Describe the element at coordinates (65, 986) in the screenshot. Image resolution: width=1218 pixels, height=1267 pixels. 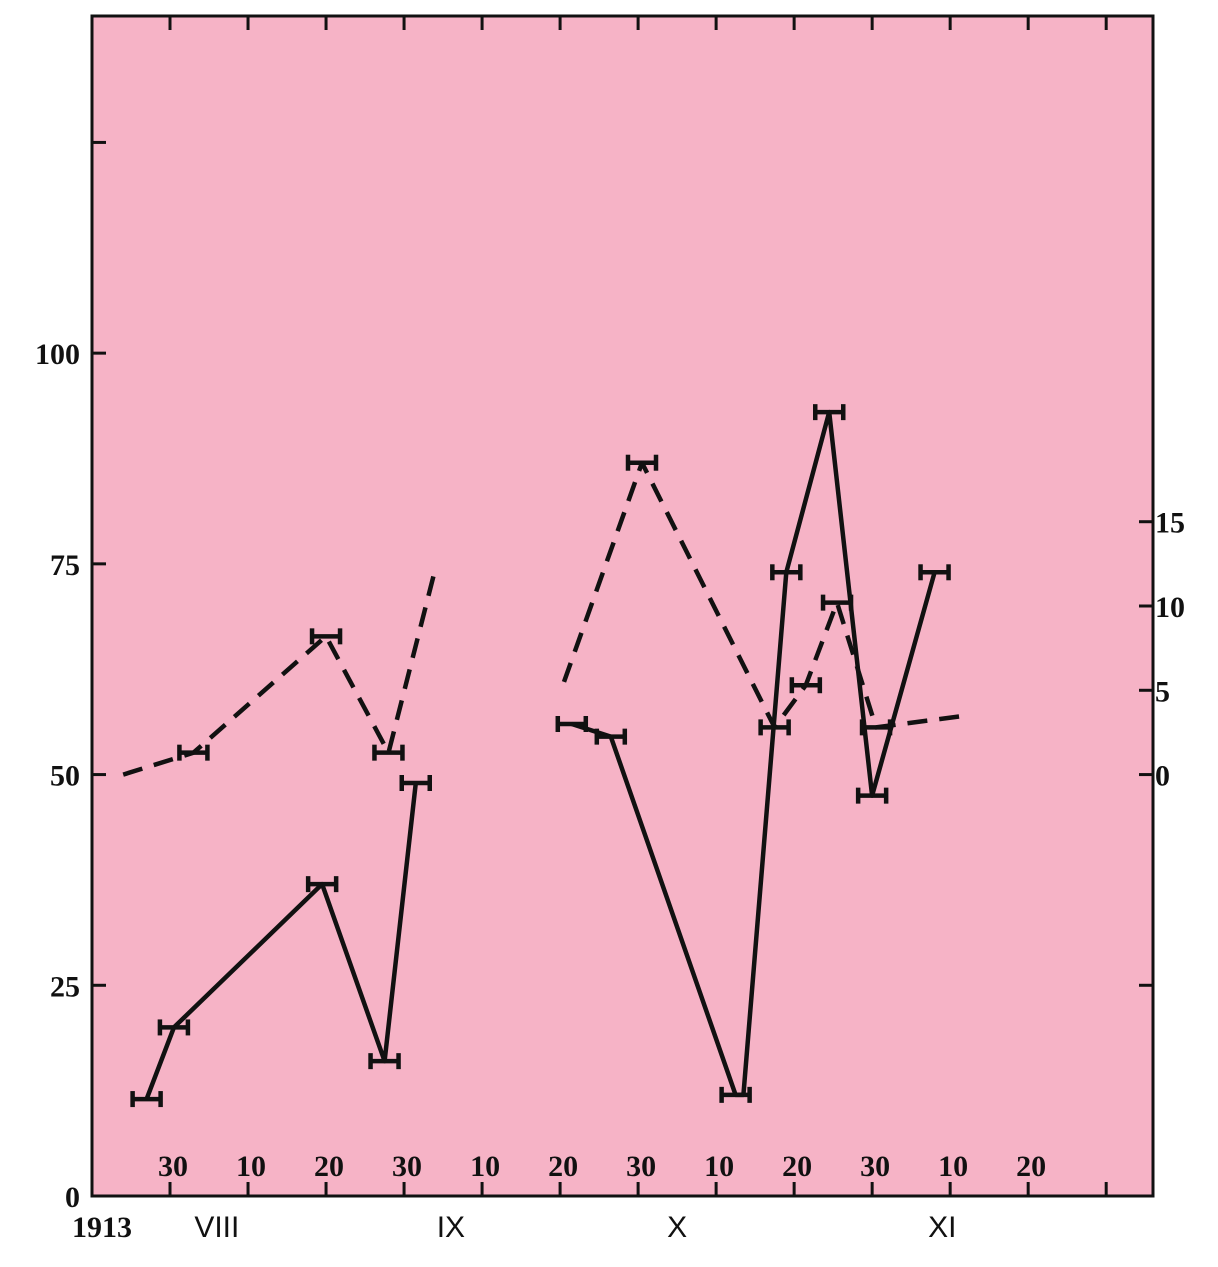
I see `left-y-tick-label: 25` at that location.